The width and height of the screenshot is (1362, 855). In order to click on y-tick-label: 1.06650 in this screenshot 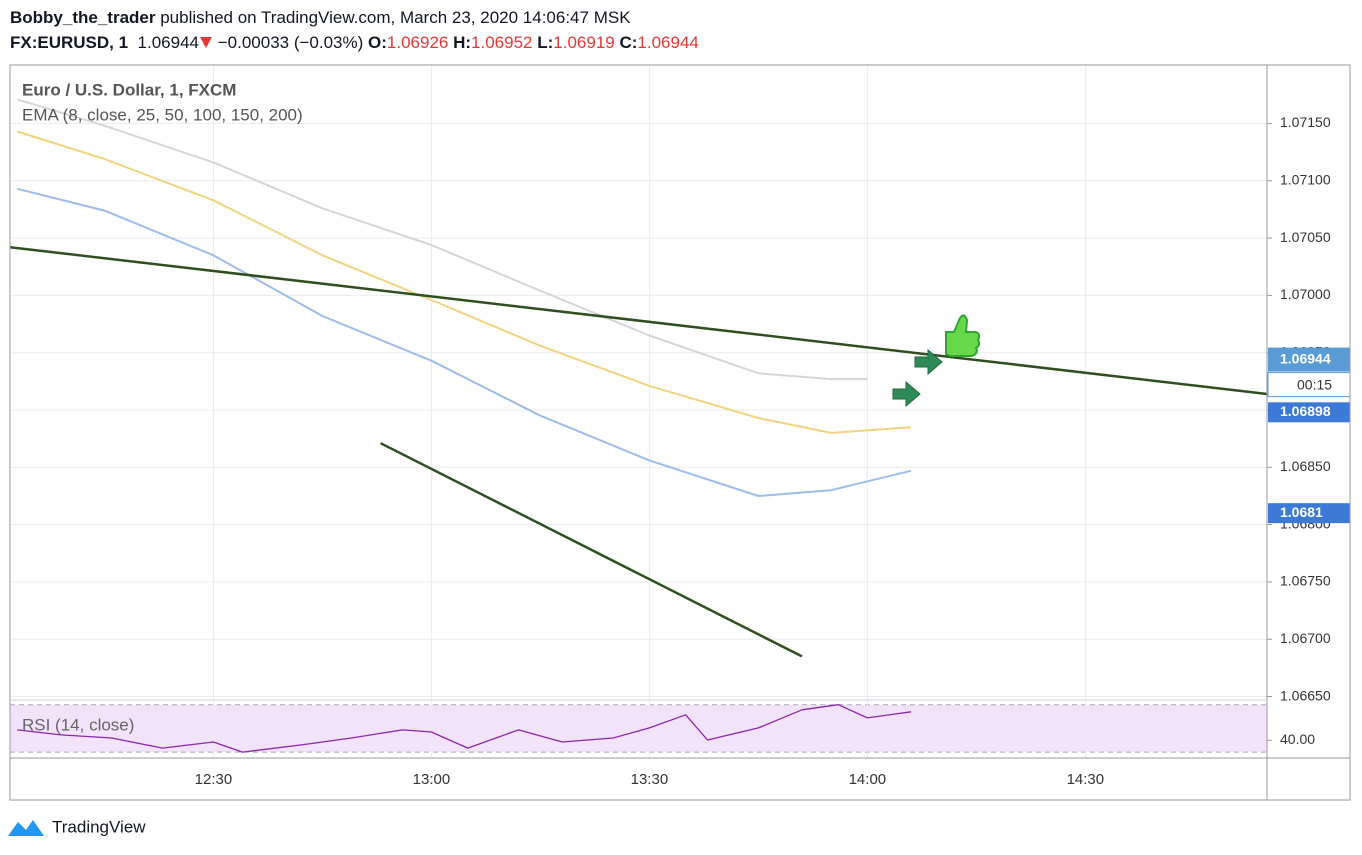, I will do `click(1305, 695)`.